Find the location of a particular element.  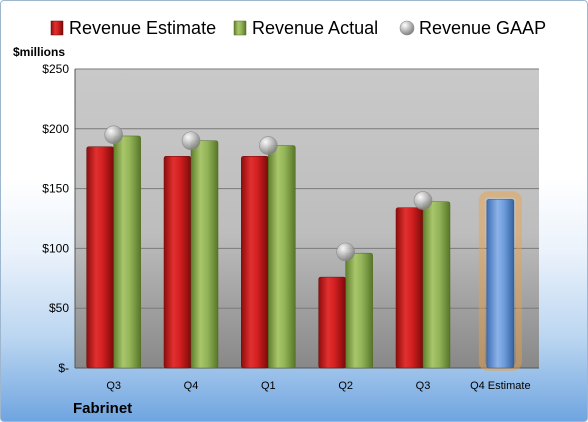

legend-marker-gaap is located at coordinates (407, 28).